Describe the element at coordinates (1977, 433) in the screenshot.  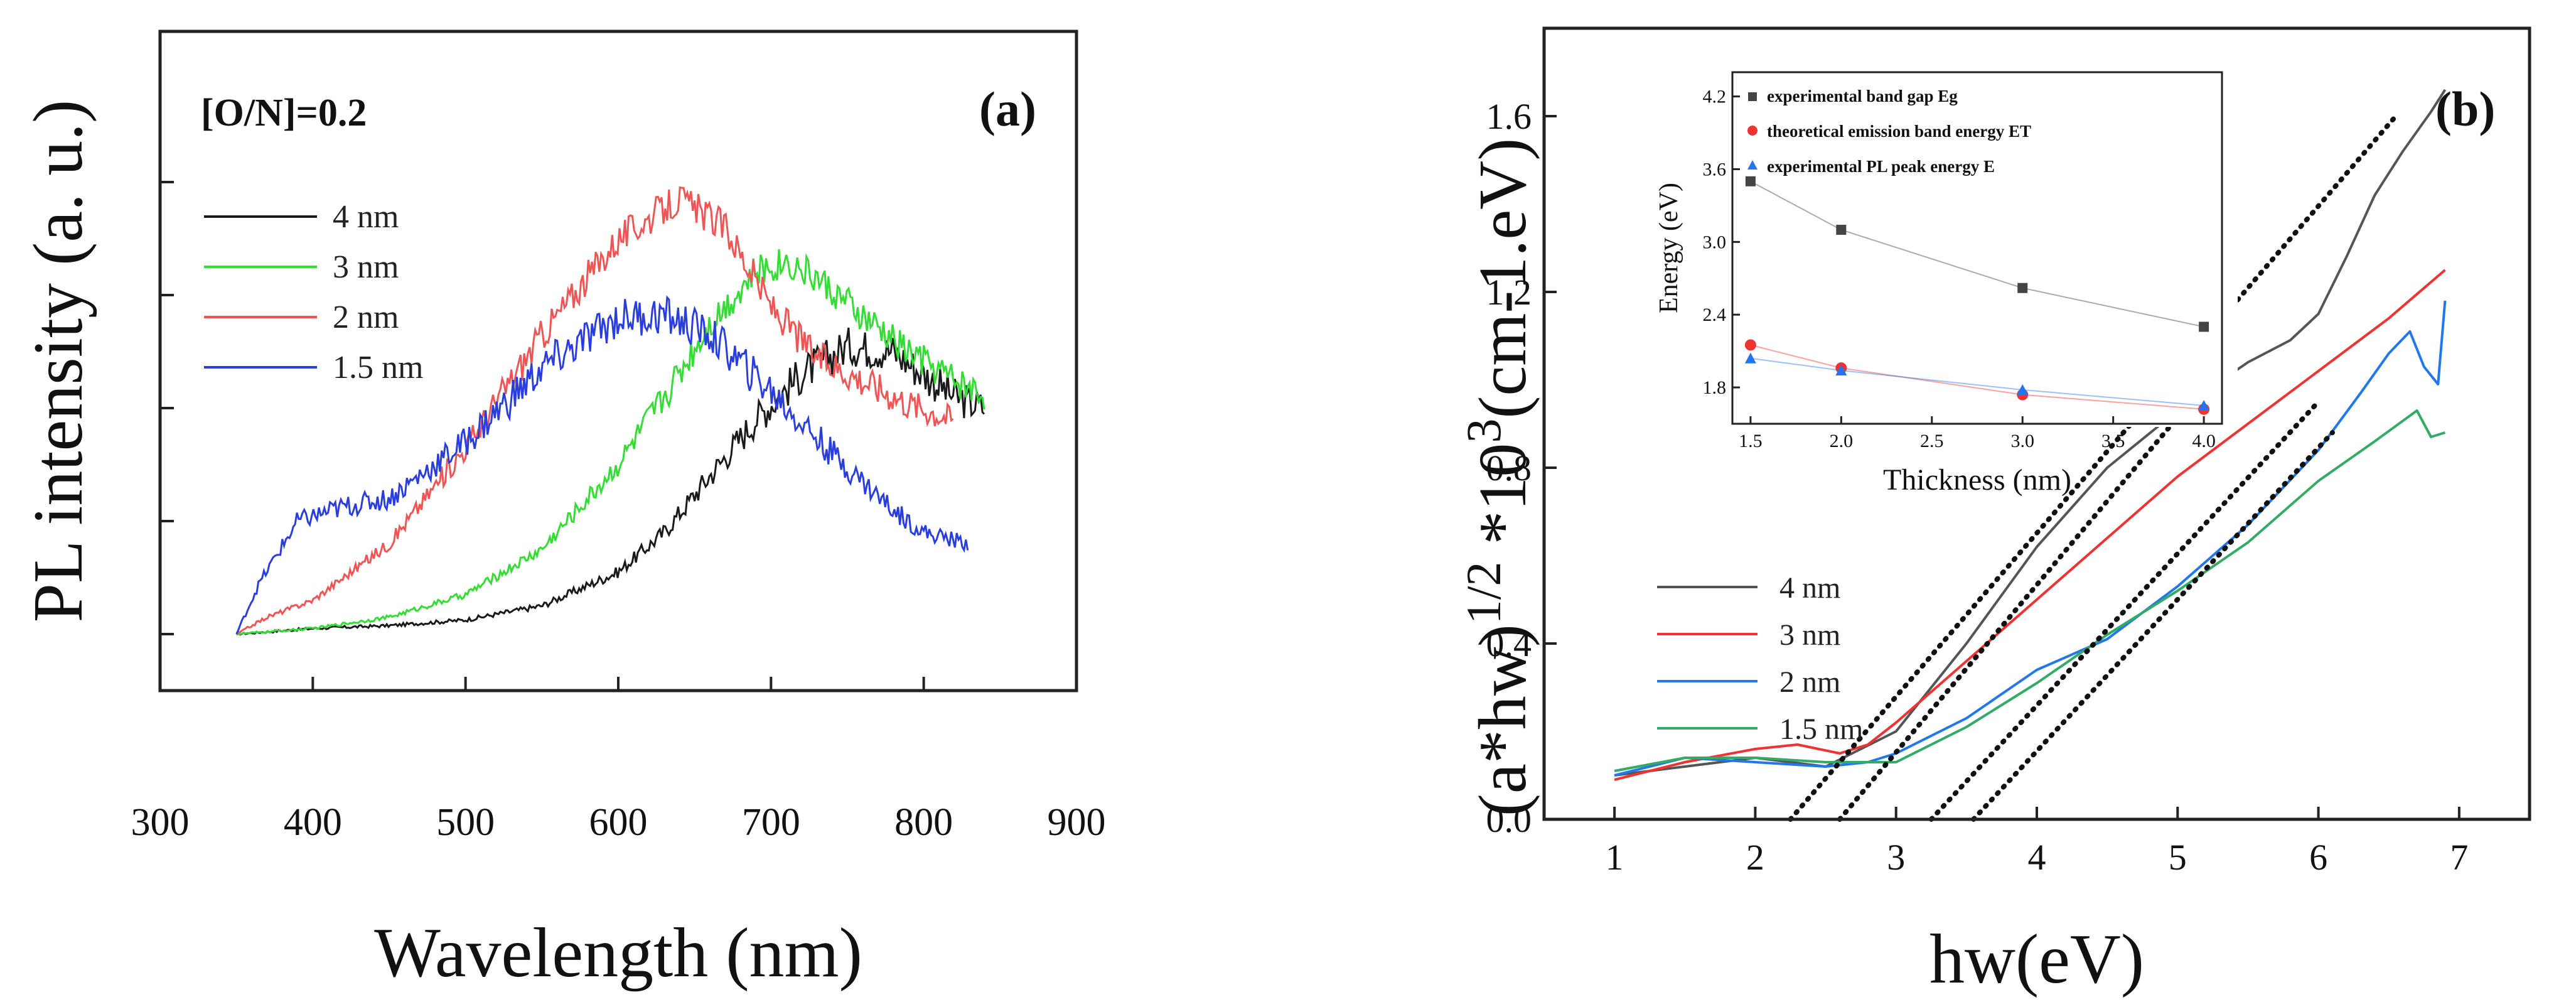
I see `inset-x-ticks: 1.5 2.0 2.5 3.0 3.5 4.0` at that location.